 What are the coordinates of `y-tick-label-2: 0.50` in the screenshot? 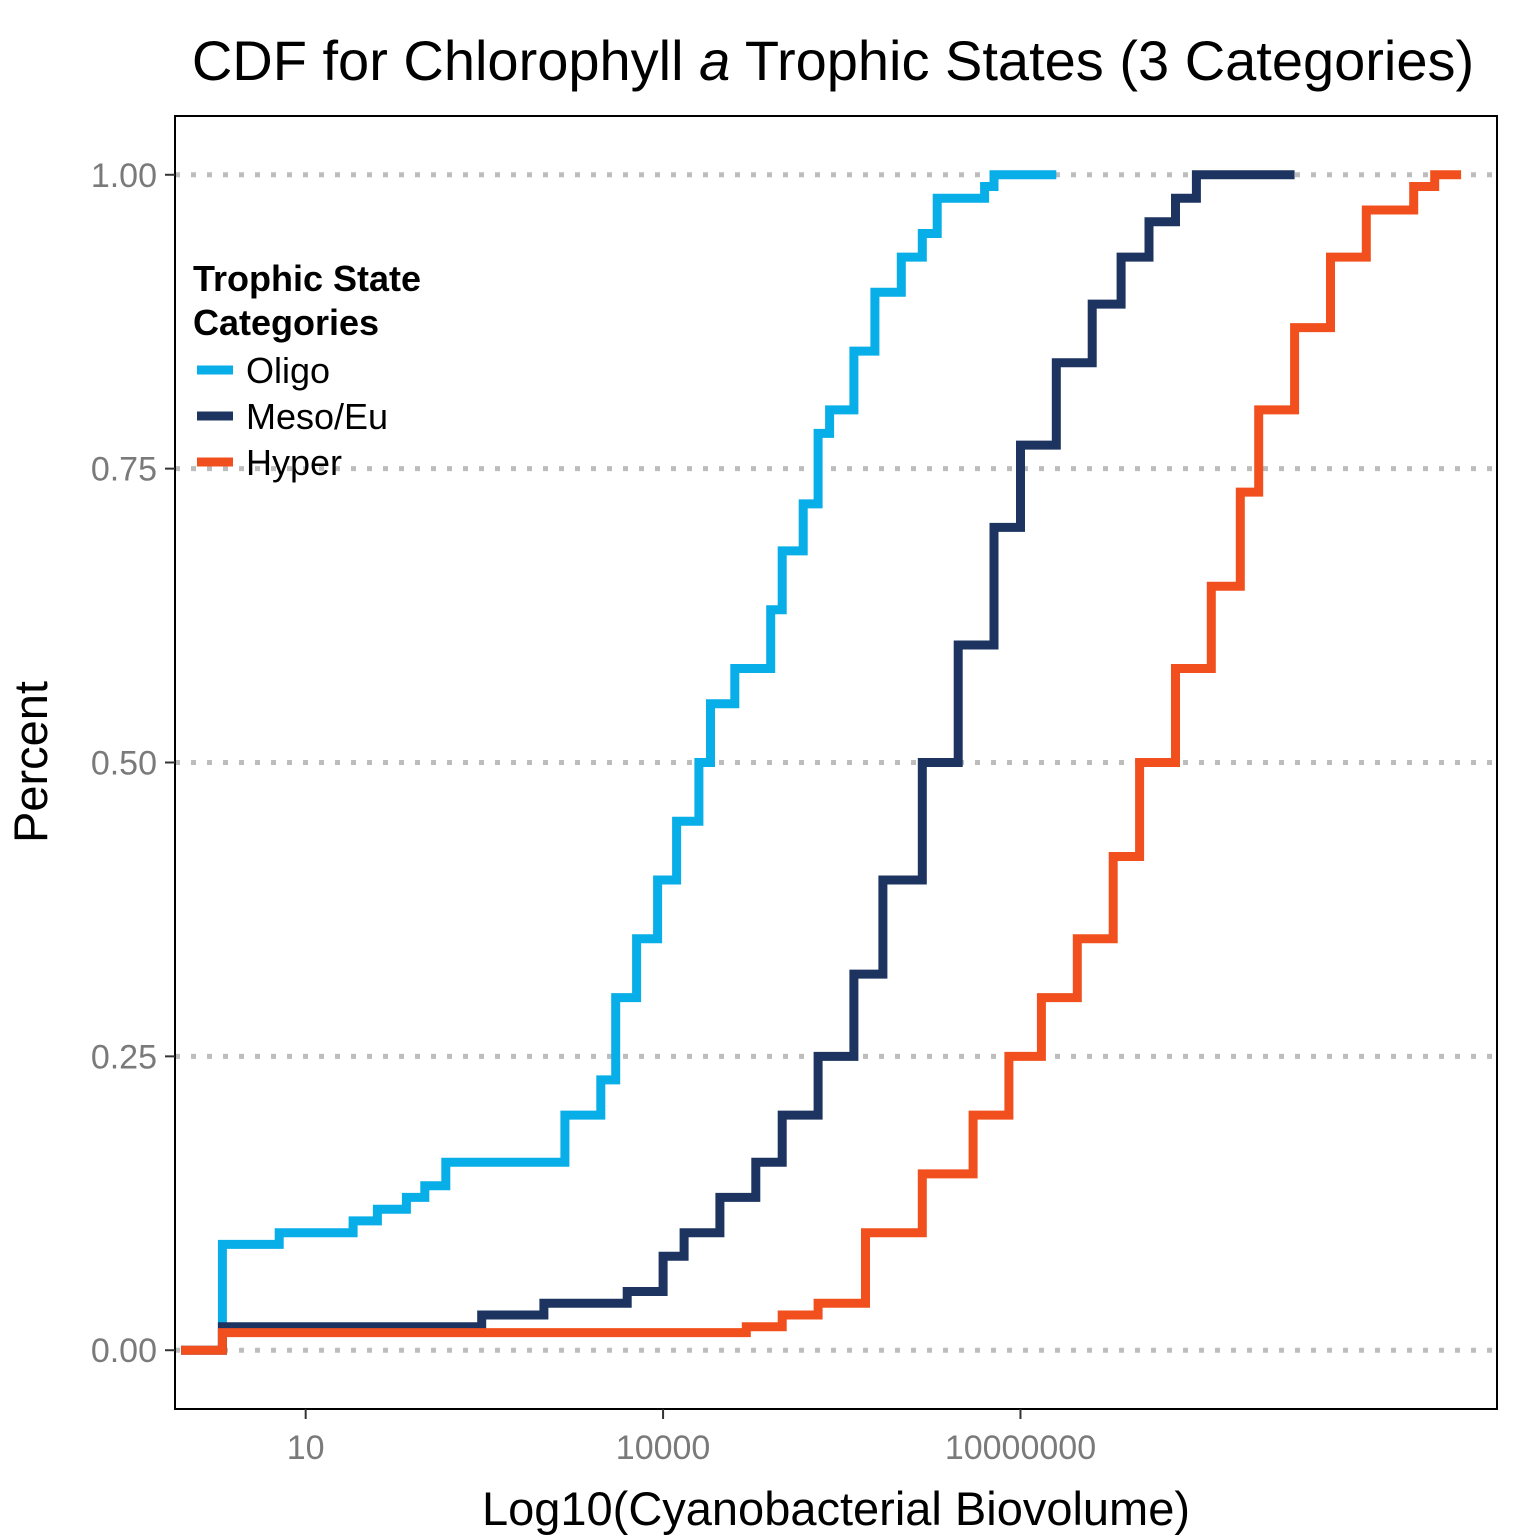 It's located at (124, 764).